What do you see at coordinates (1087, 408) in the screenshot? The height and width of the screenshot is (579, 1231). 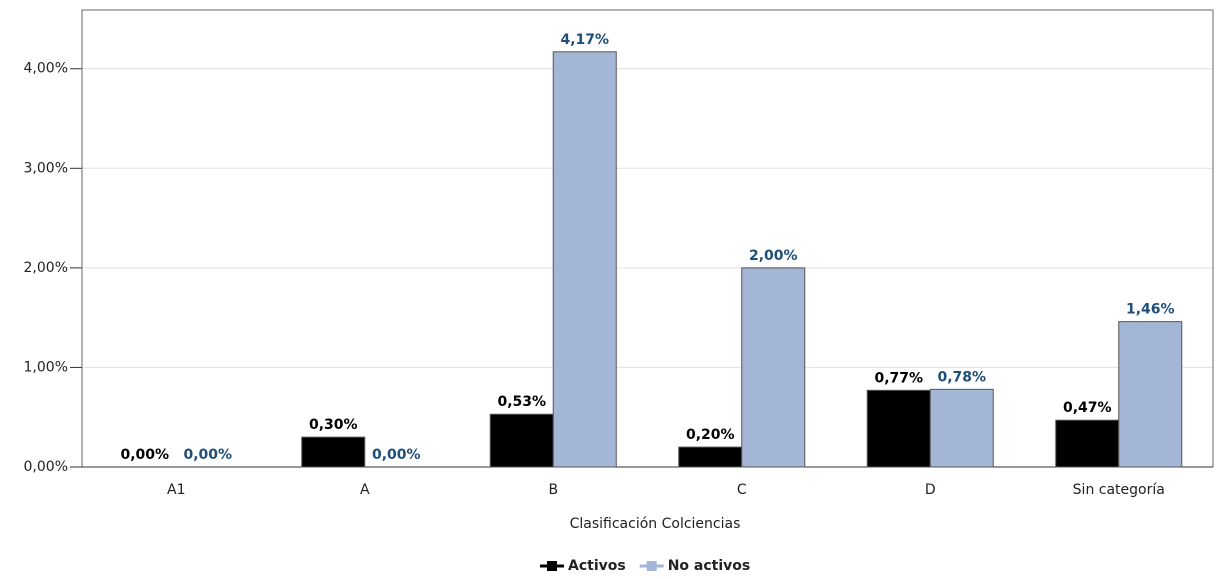 I see `value-label: 0,47%` at bounding box center [1087, 408].